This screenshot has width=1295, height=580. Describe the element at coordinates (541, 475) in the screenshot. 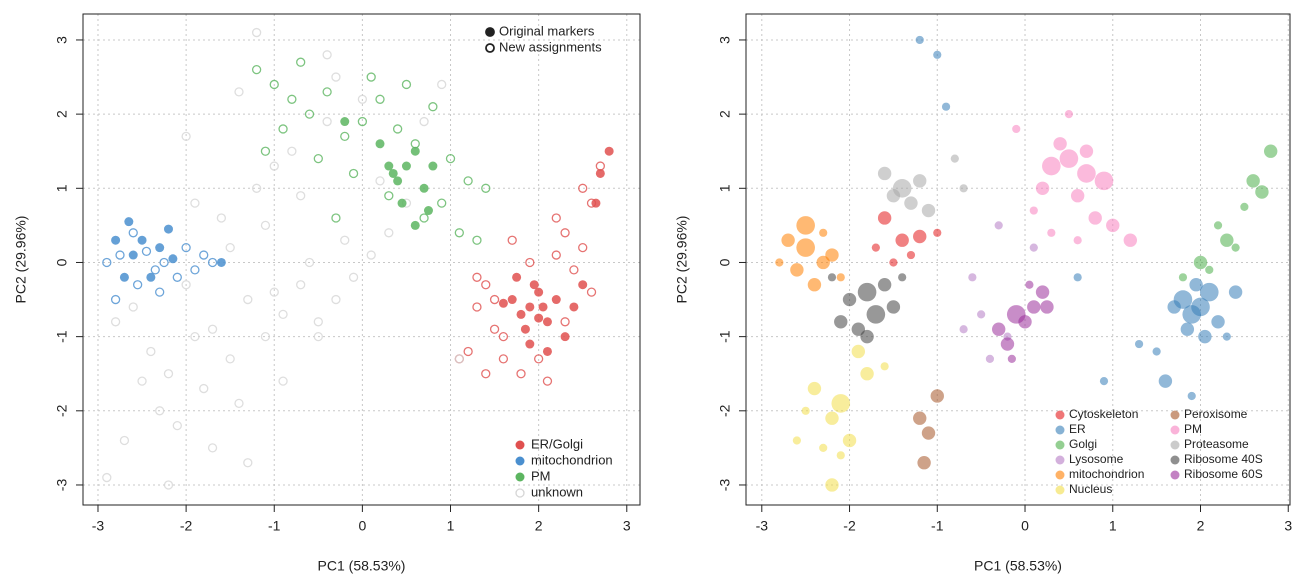

I see `legend-label: PM` at that location.